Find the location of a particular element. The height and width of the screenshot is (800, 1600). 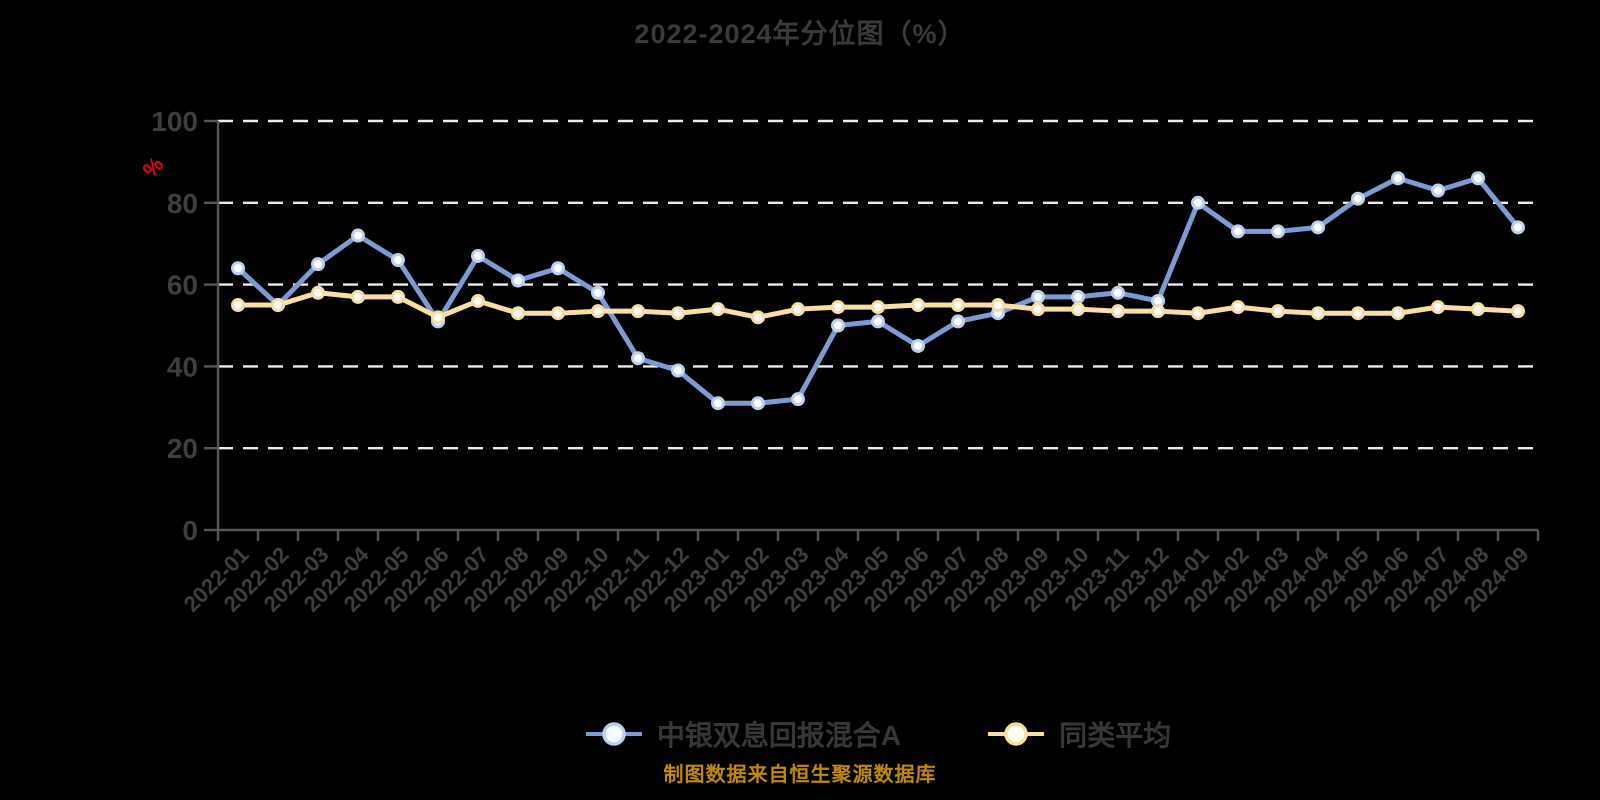

chart-title: 2022-2024年分位图（%） is located at coordinates (800, 34).